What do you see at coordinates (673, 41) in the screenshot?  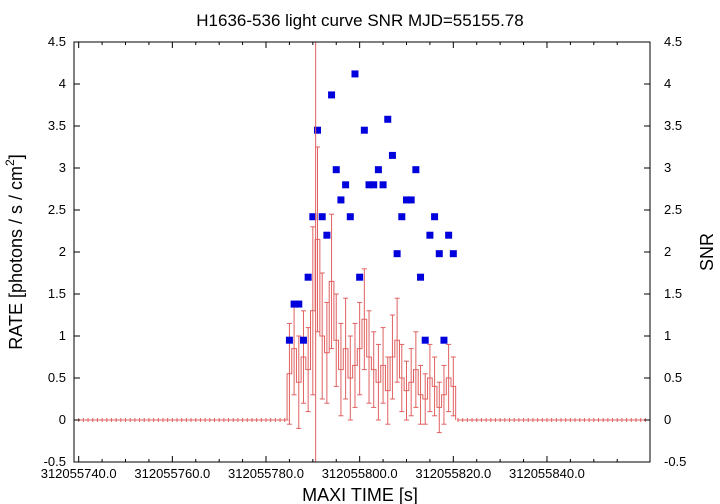 I see `y-tick-label-right: 4.5` at bounding box center [673, 41].